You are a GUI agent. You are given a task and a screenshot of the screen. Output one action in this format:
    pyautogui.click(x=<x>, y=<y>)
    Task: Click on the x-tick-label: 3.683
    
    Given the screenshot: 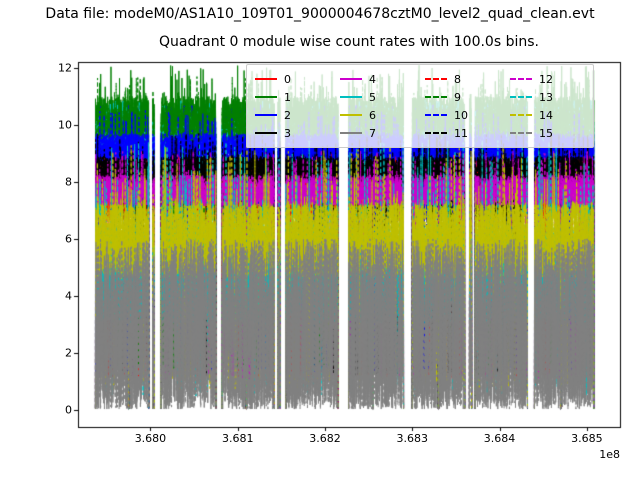 What is the action you would take?
    pyautogui.click(x=412, y=438)
    